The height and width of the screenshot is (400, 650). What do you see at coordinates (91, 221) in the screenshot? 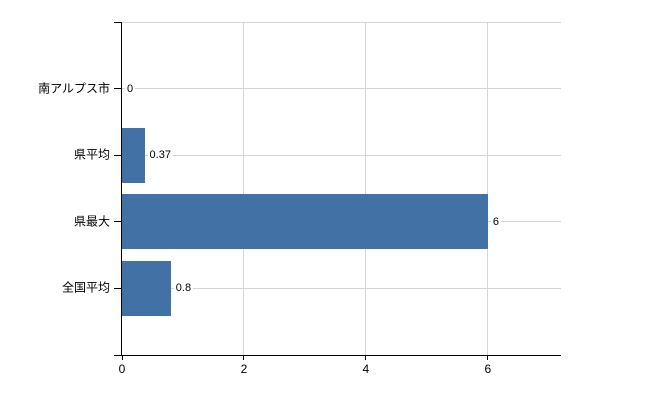
I see `category-label: 県最大` at bounding box center [91, 221].